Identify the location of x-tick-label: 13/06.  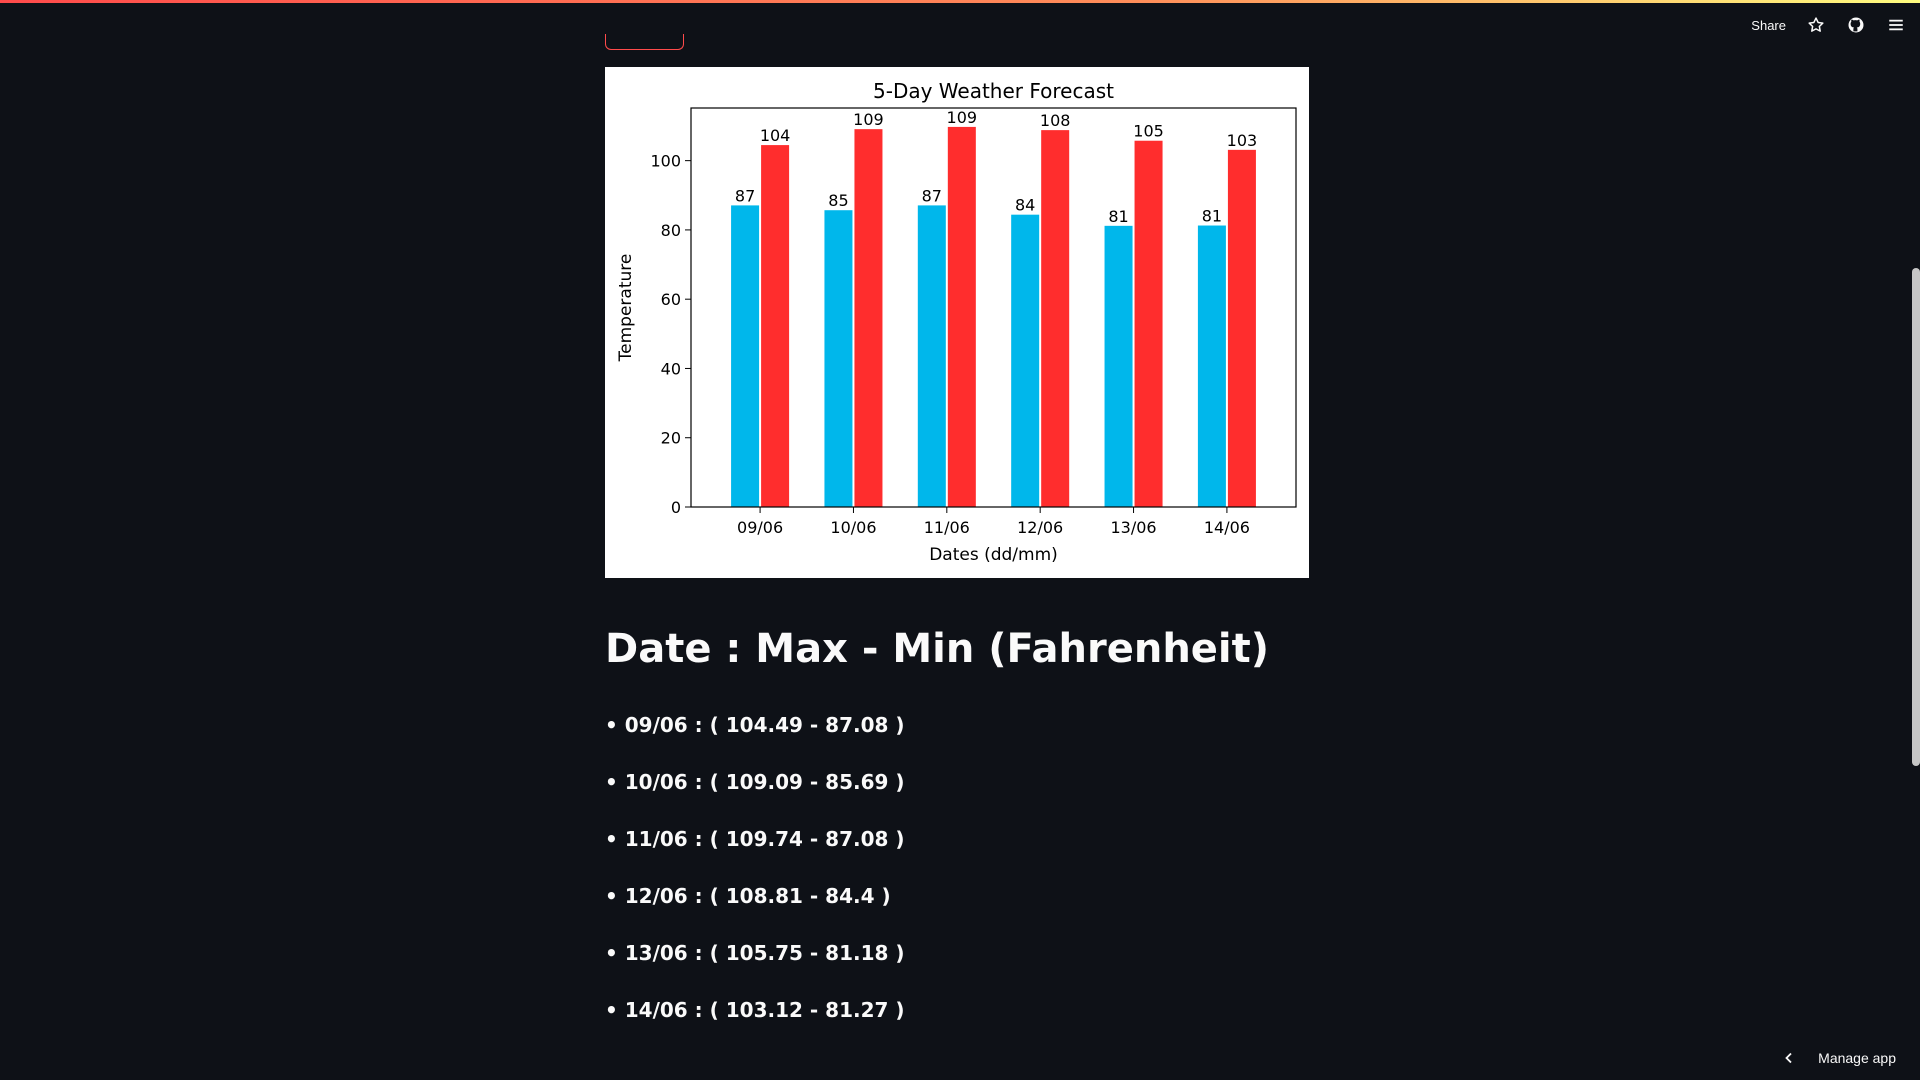
(1133, 527).